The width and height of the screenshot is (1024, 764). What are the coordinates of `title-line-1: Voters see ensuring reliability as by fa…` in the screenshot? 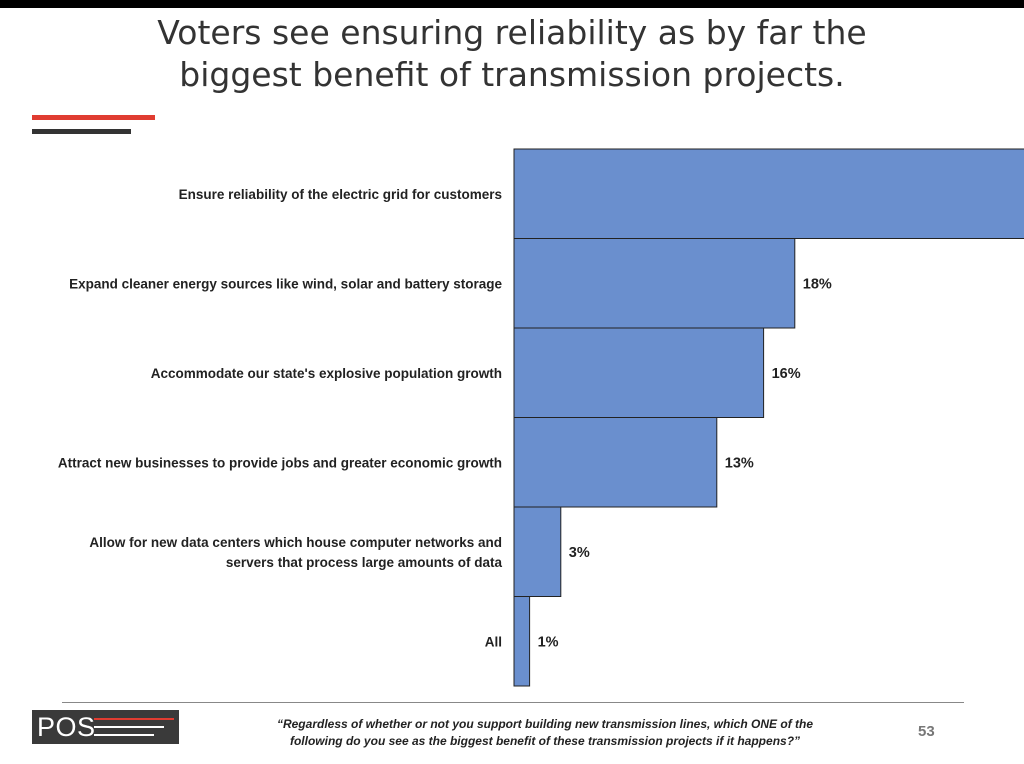 It's located at (512, 32).